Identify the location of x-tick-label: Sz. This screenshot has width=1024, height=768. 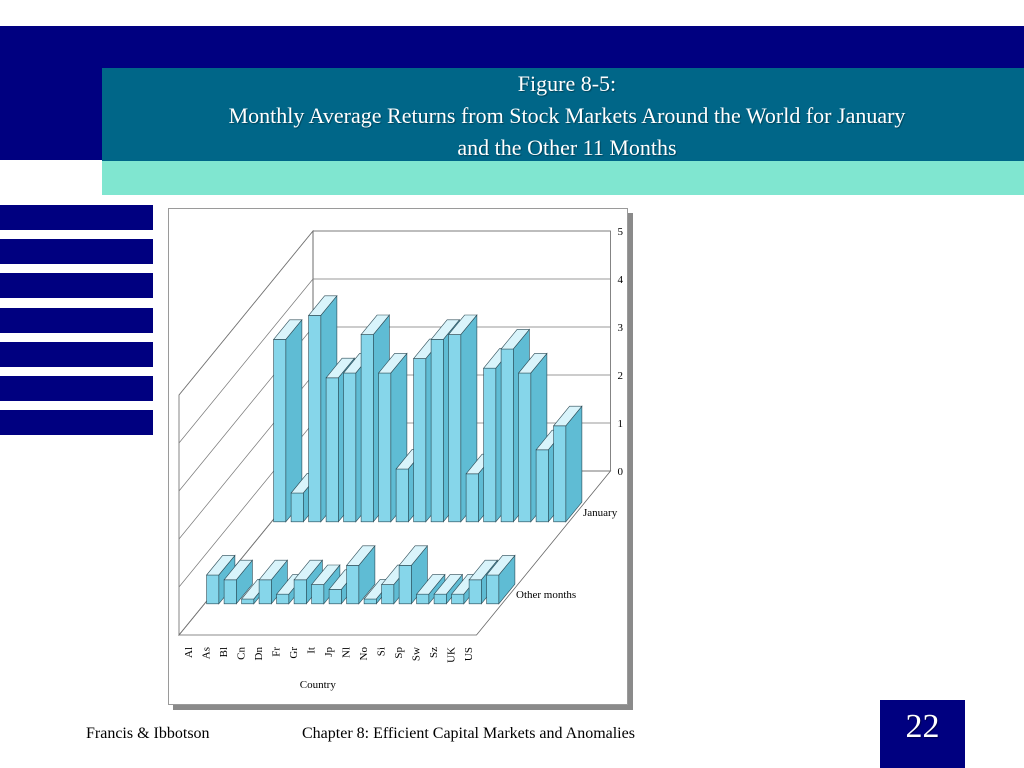
(434, 652).